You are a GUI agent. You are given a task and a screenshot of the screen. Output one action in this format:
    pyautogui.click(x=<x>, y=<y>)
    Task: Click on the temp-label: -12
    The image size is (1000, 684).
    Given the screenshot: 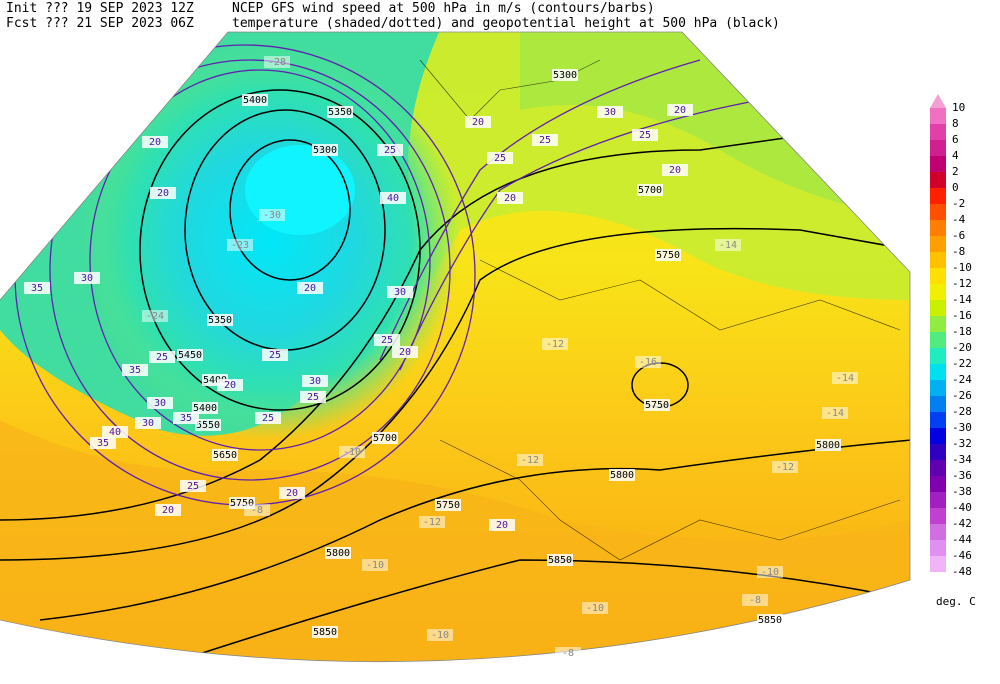 What is the action you would take?
    pyautogui.click(x=785, y=467)
    